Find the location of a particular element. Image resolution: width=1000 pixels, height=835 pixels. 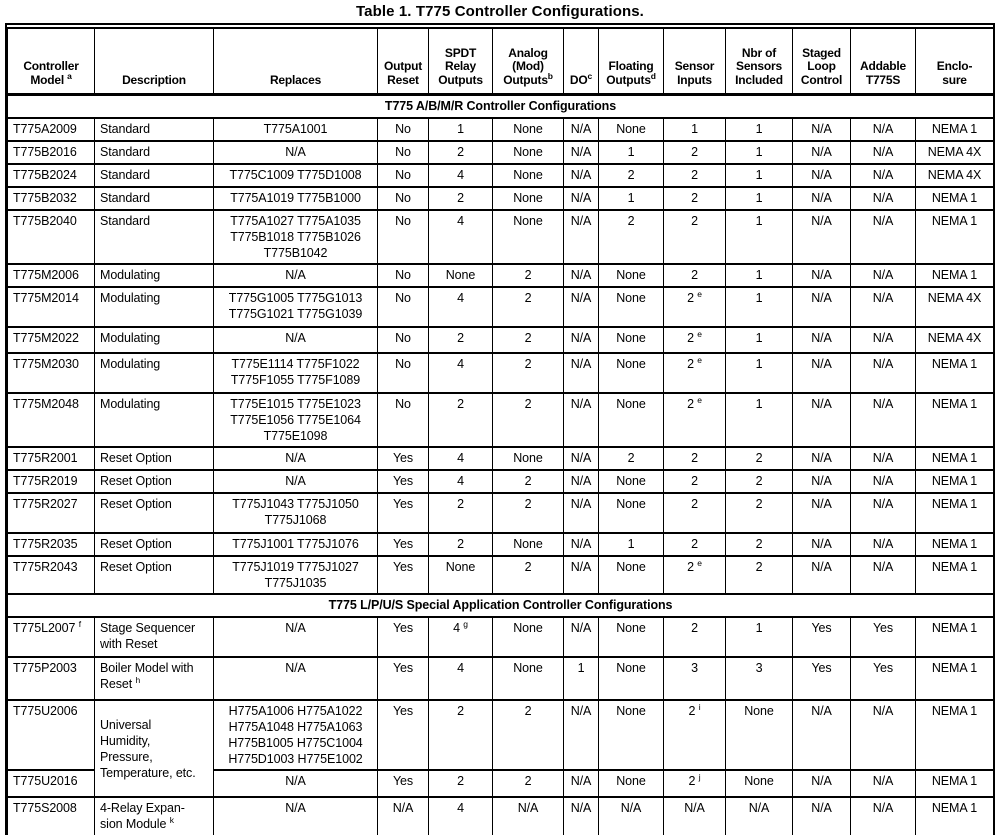

footnote-marker: i is located at coordinates (699, 706).